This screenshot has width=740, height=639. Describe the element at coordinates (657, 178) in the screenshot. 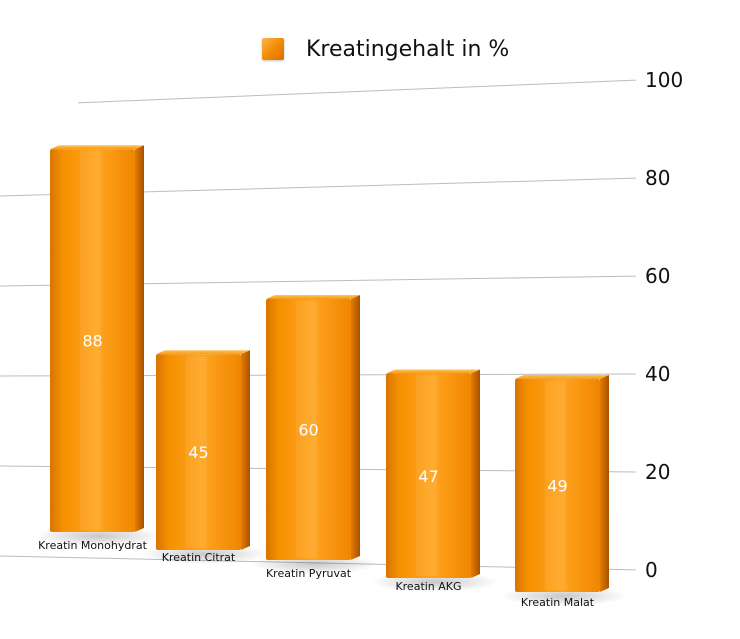

I see `y-tick-label: 80` at that location.